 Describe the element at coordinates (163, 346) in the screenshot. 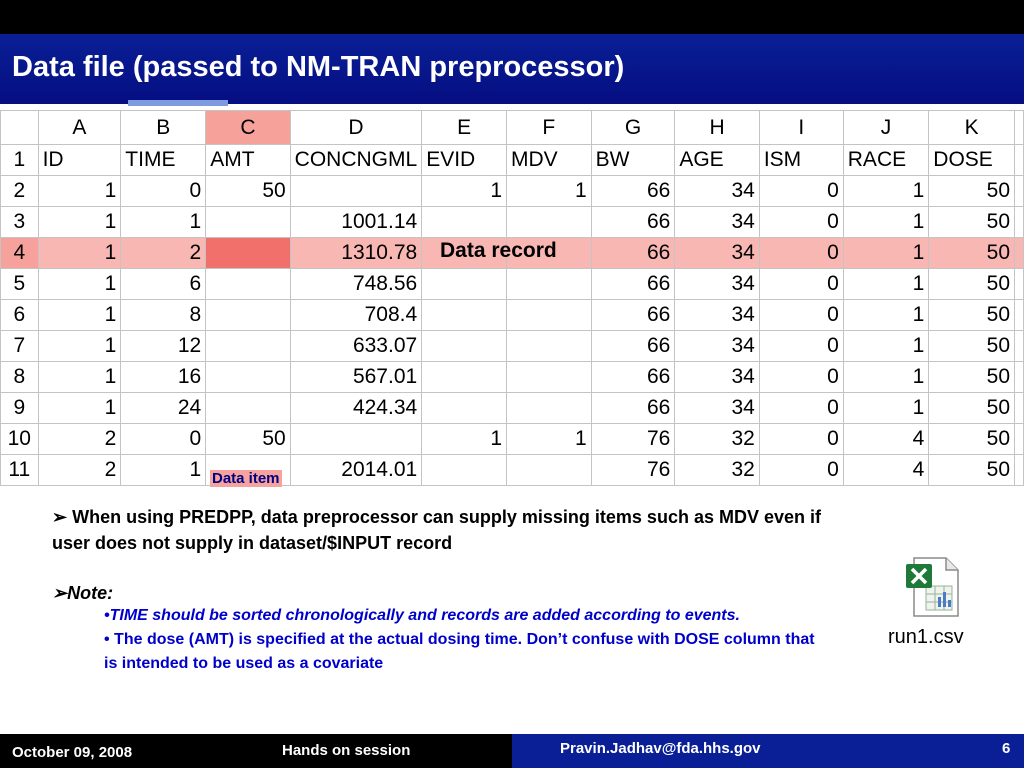

I see `cell: 12` at that location.